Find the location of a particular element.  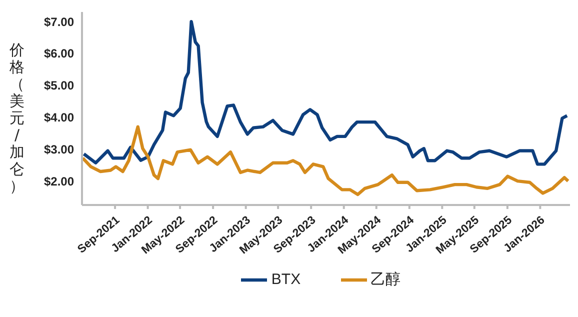

y-tick-label: $4.00 is located at coordinates (59, 117).